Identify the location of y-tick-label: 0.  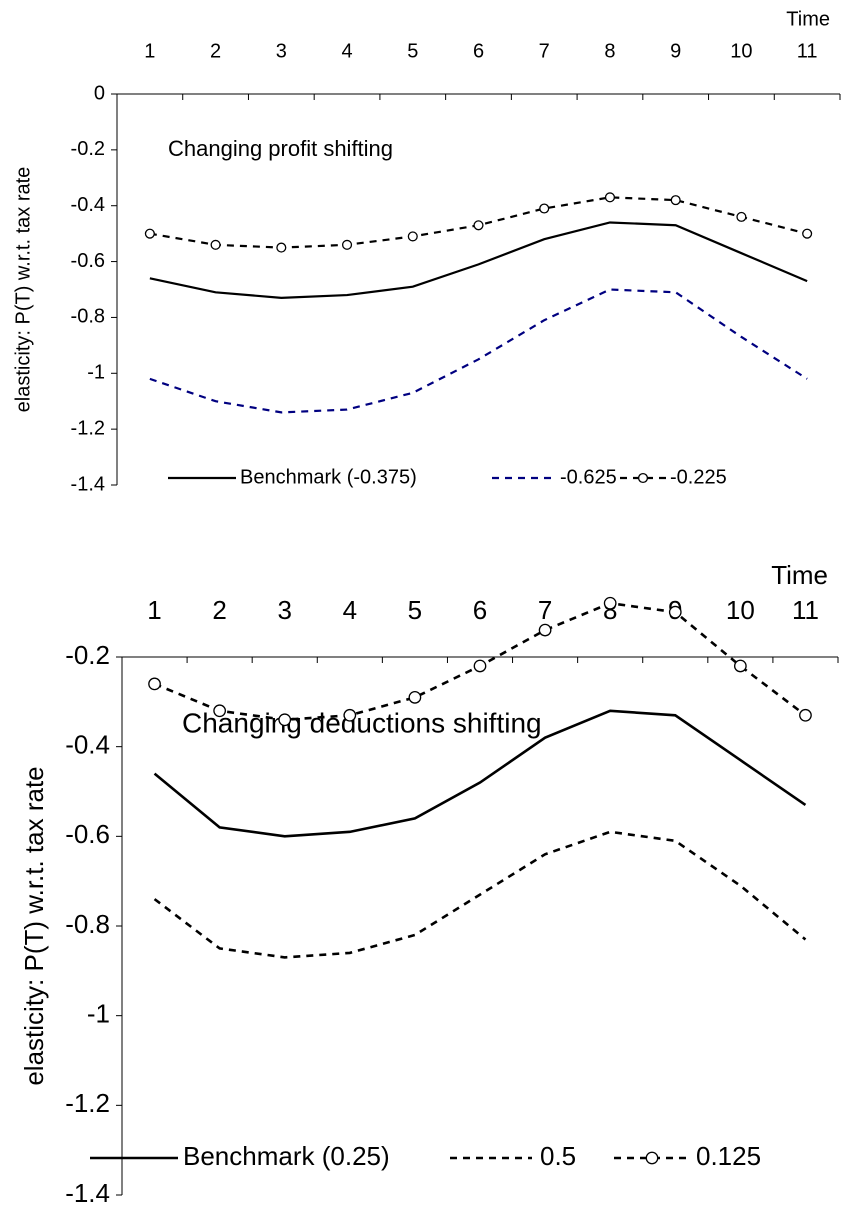
(99, 93).